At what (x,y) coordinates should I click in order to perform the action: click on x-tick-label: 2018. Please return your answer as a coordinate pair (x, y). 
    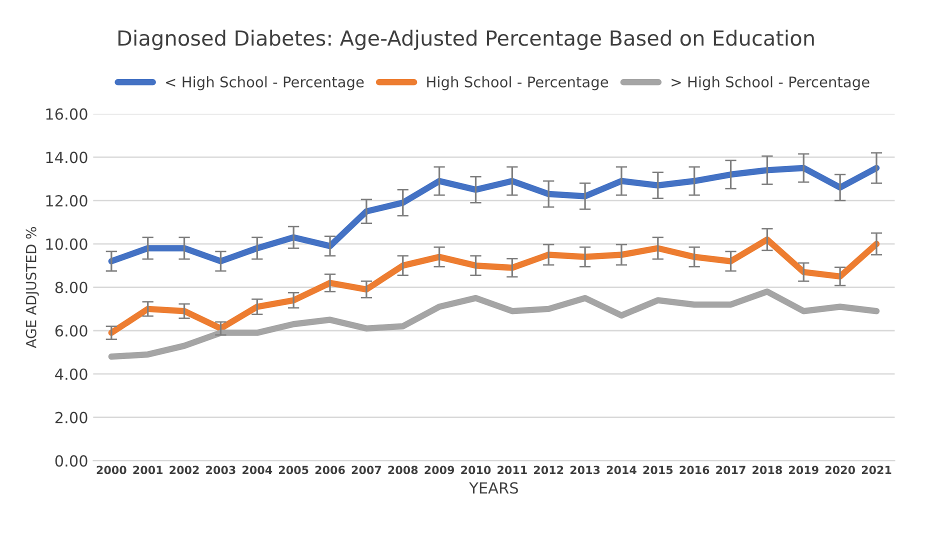
    Looking at the image, I should click on (767, 470).